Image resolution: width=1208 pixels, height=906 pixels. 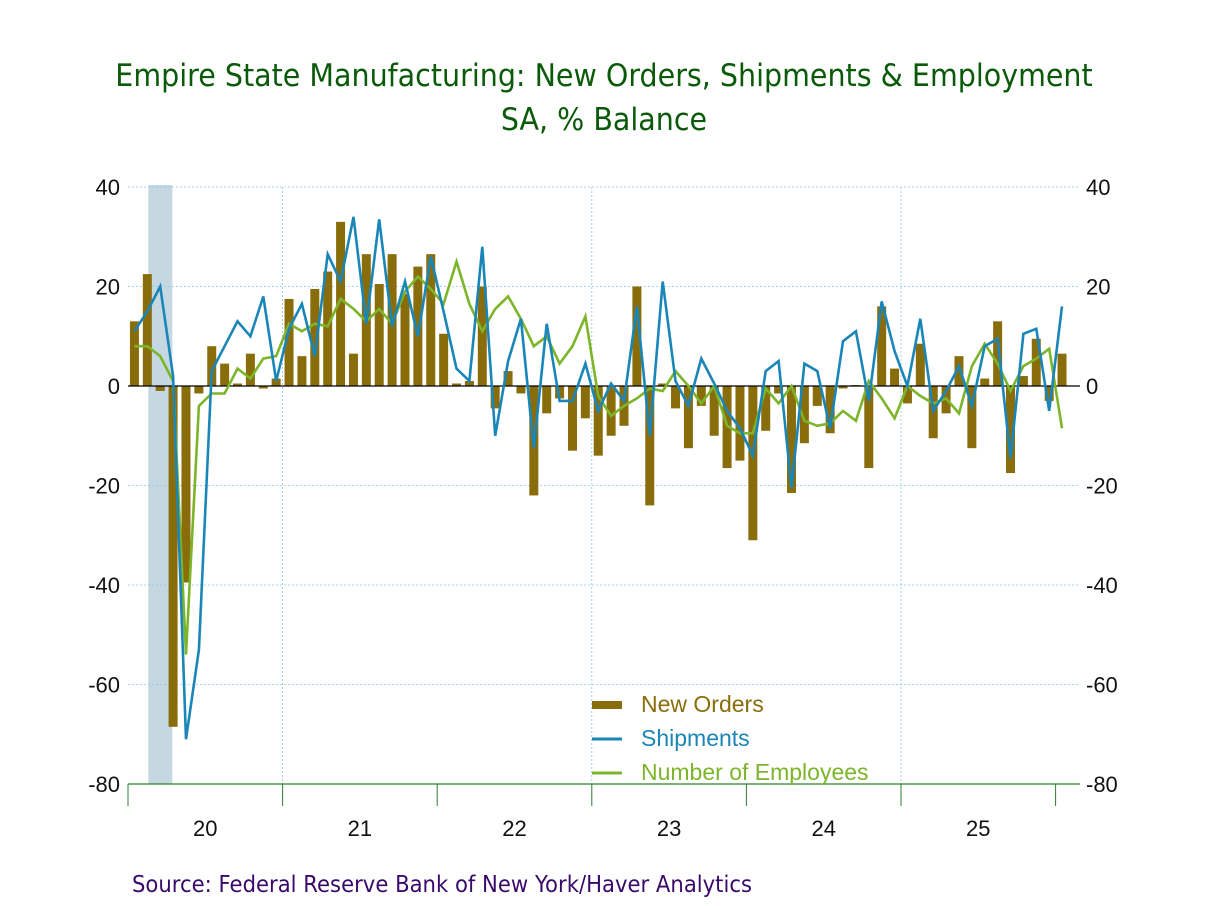 I want to click on legend-label-employees: Number of Employees, so click(x=755, y=772).